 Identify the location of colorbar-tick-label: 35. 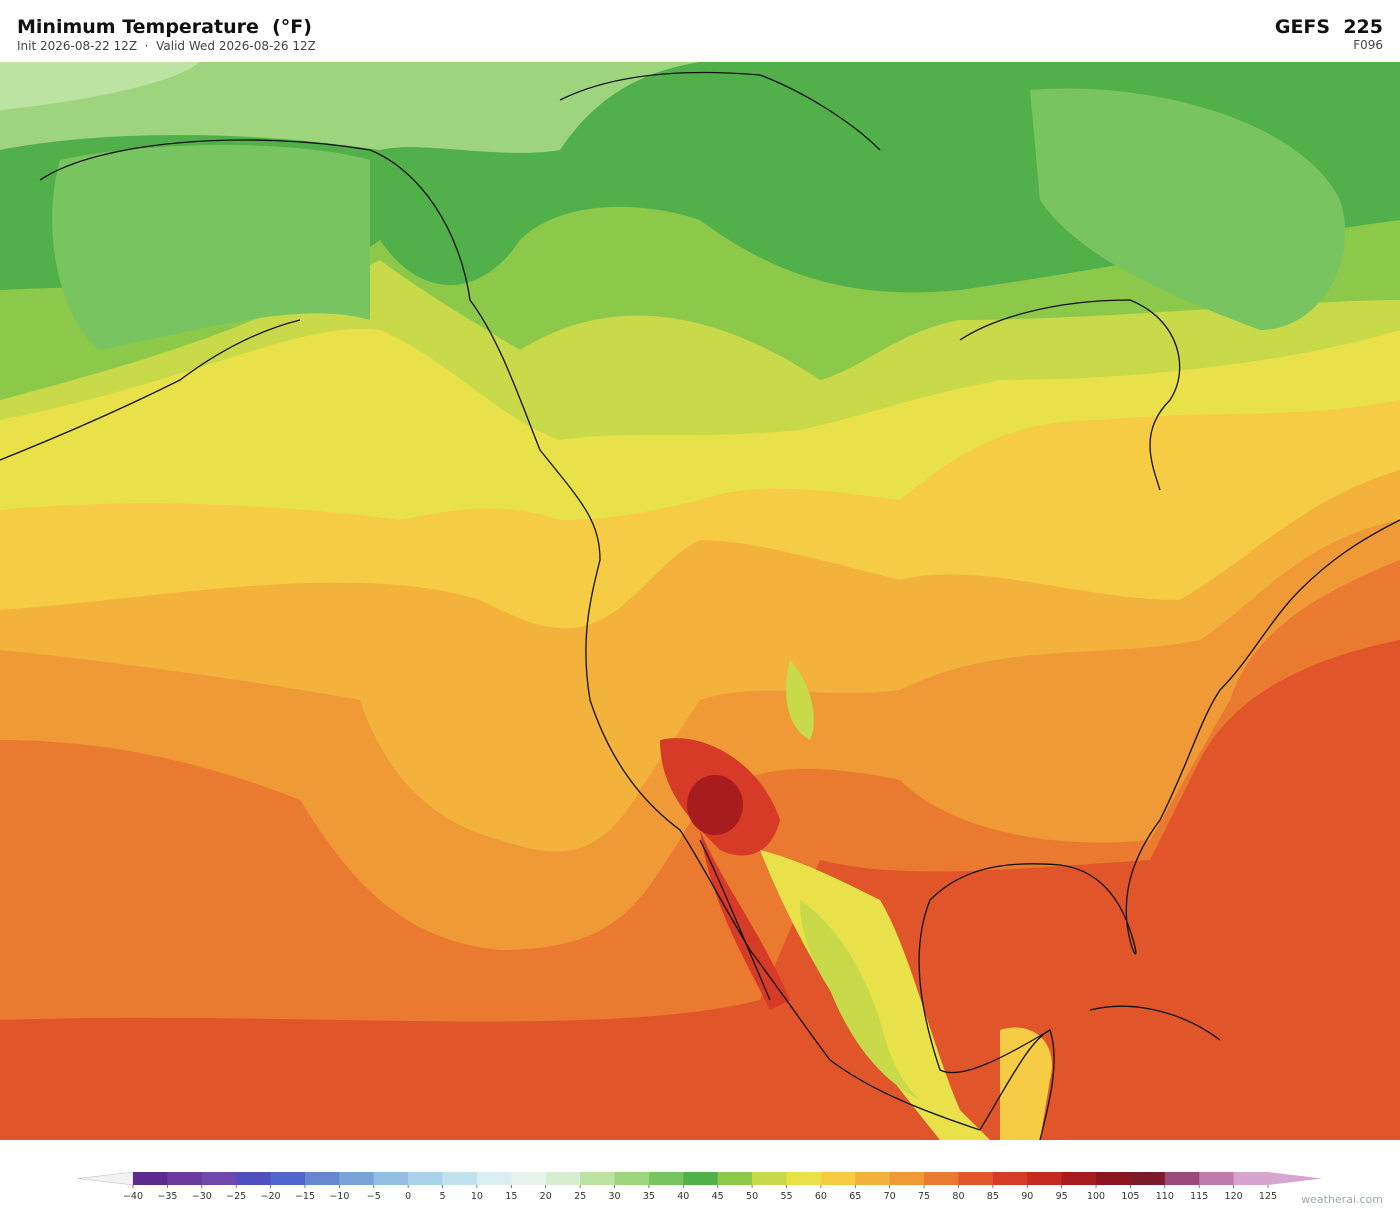
(649, 1196).